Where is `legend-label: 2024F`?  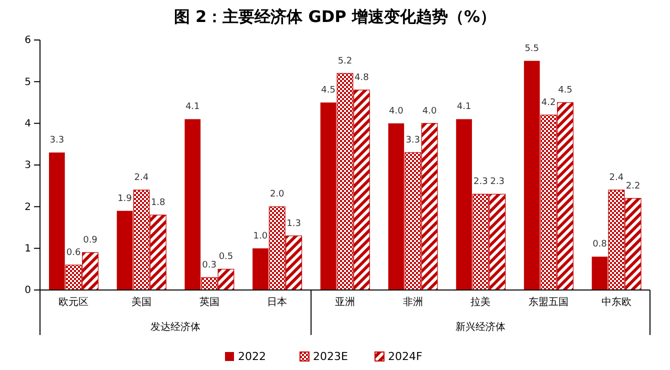 legend-label: 2024F is located at coordinates (405, 356).